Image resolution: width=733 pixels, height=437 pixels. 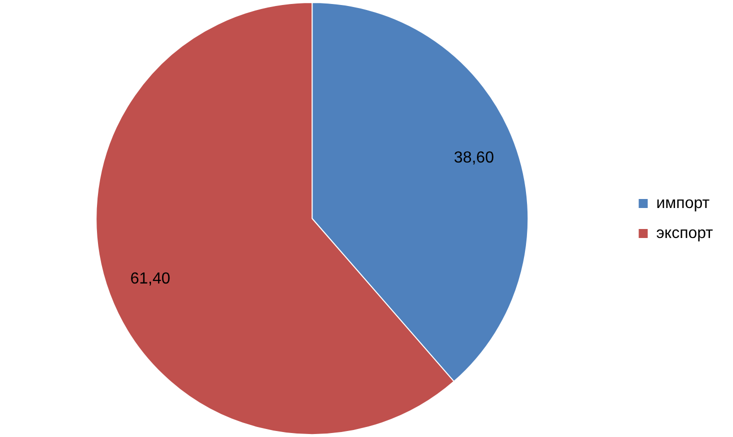 I want to click on data-label: 61,40, so click(x=150, y=279).